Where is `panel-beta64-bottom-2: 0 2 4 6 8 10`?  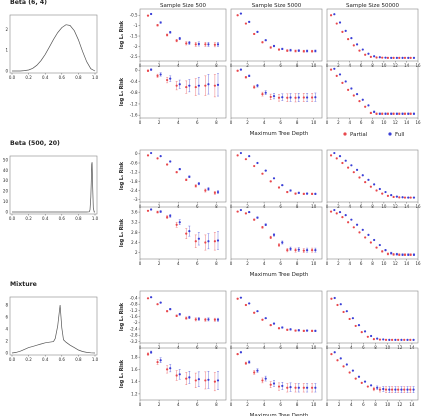 panel-beta64-bottom-2: 0 2 4 6 8 10 is located at coordinates (276, 95).